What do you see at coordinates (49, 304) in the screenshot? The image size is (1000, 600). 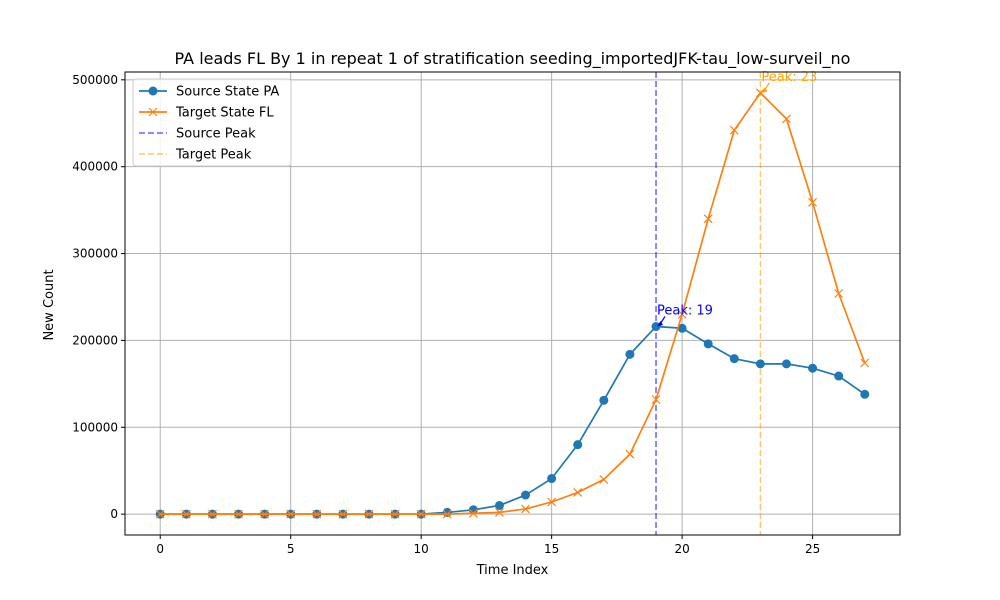 I see `y-axis-label: New Count` at bounding box center [49, 304].